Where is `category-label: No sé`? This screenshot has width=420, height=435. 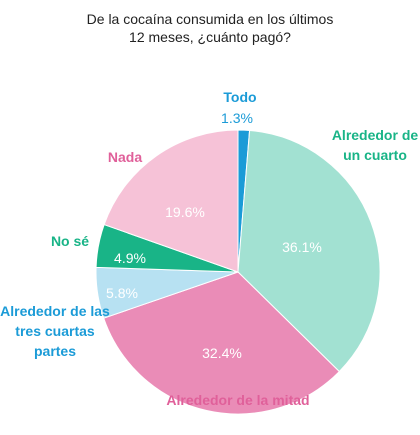 category-label: No sé is located at coordinates (70, 241).